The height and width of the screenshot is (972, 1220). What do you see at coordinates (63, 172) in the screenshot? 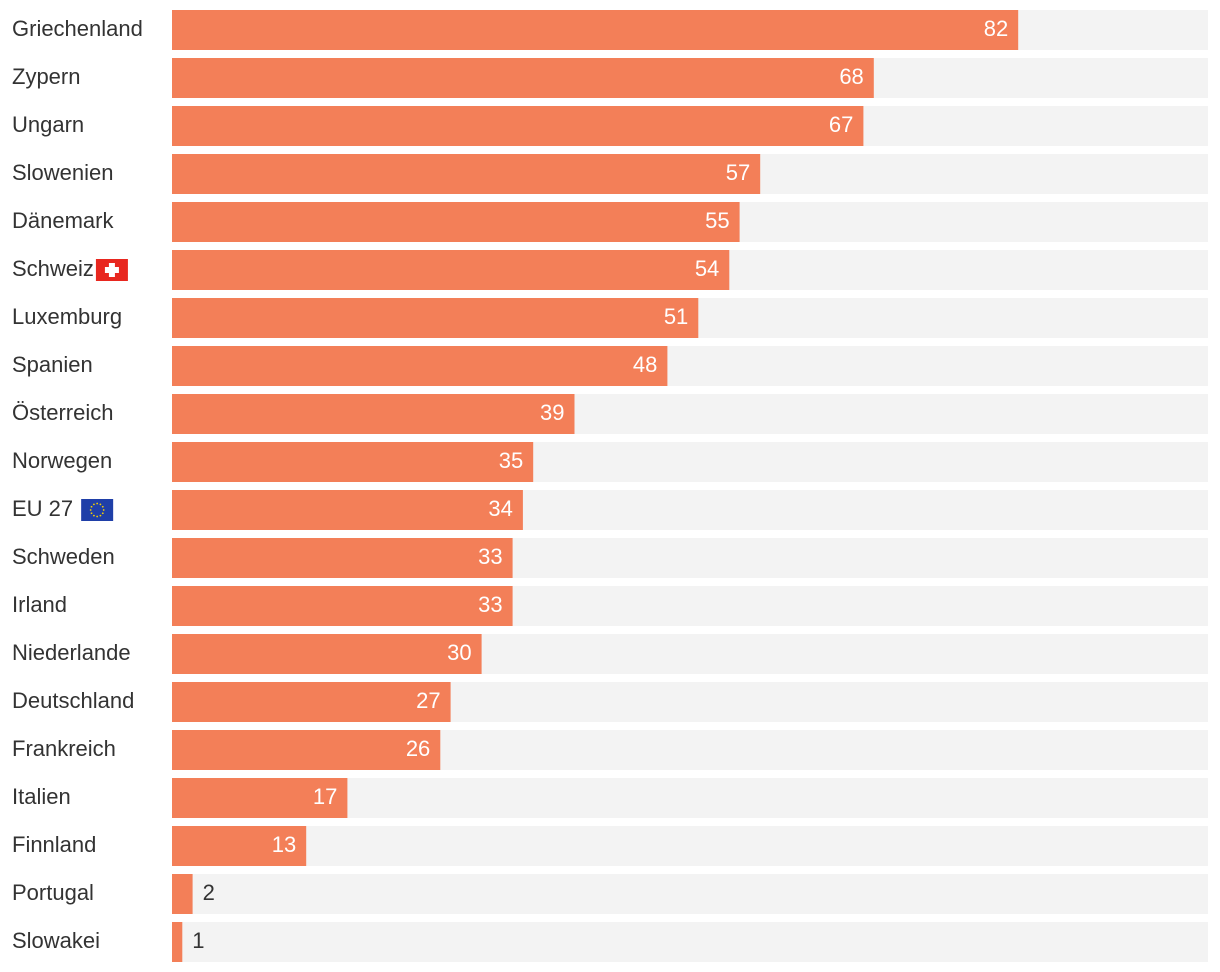
I see `category-label: Slowenien` at bounding box center [63, 172].